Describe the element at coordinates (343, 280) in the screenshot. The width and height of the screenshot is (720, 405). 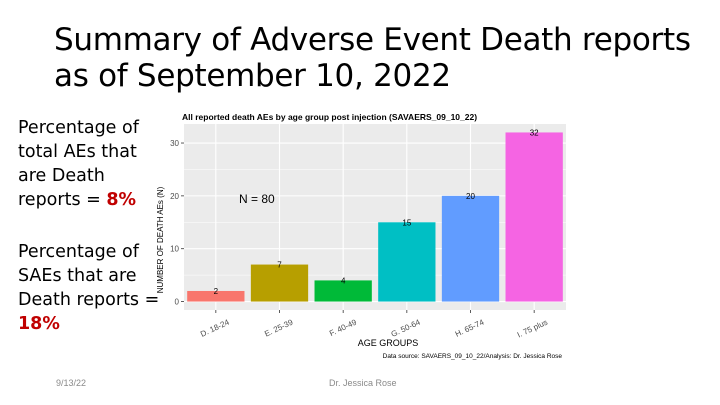
I see `bar-value-label: 4` at that location.